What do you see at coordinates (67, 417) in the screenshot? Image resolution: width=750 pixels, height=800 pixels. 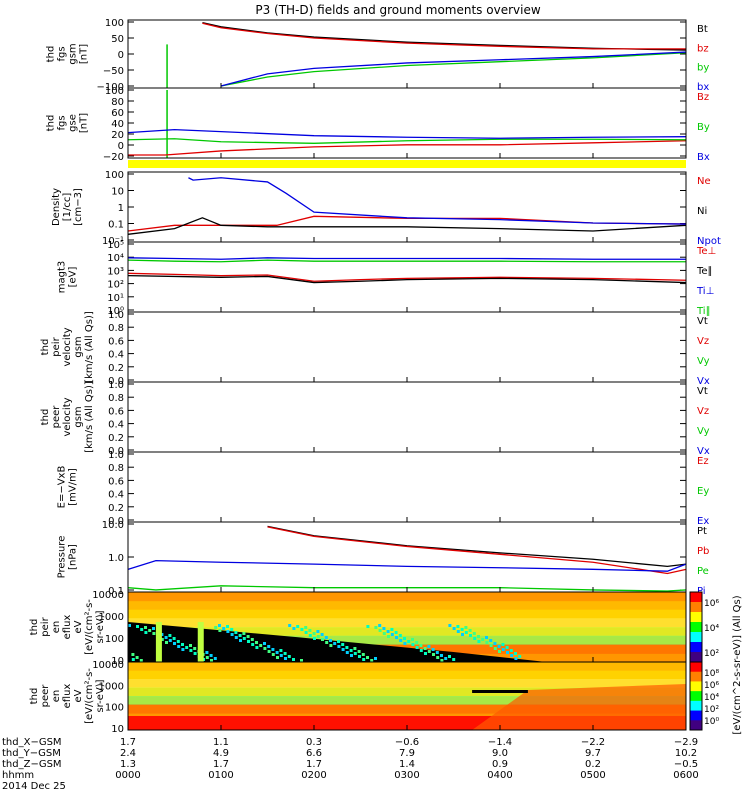 I see `panel-6-ylabel: thdpeervelocitygsm[km/s (All Qs)]` at bounding box center [67, 417].